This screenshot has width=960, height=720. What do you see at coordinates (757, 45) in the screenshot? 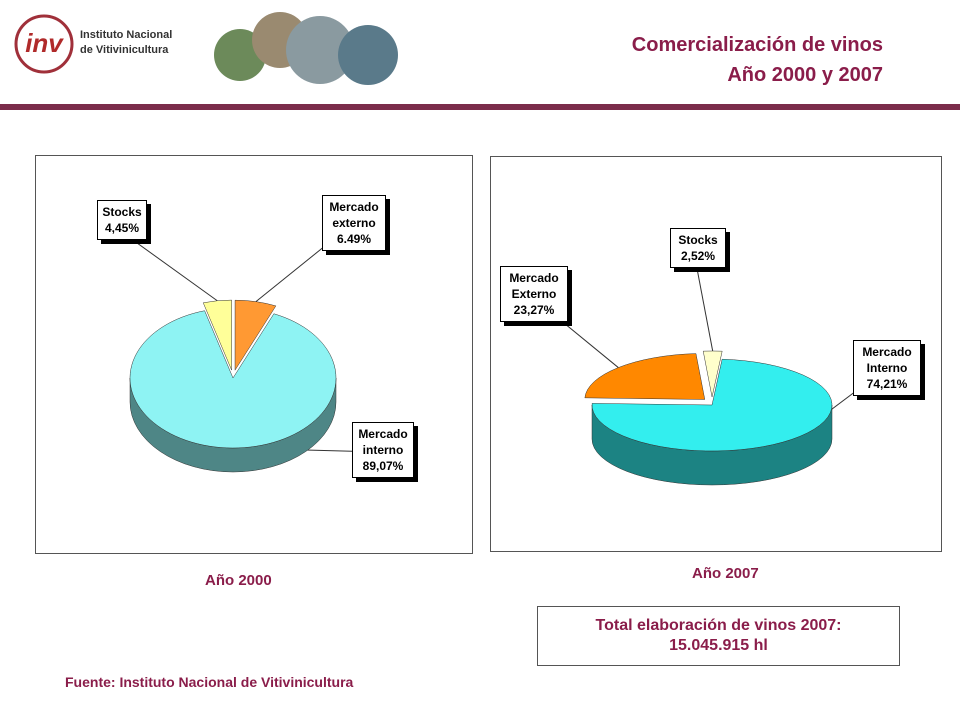
I see `title: Comercialización de vinos` at bounding box center [757, 45].